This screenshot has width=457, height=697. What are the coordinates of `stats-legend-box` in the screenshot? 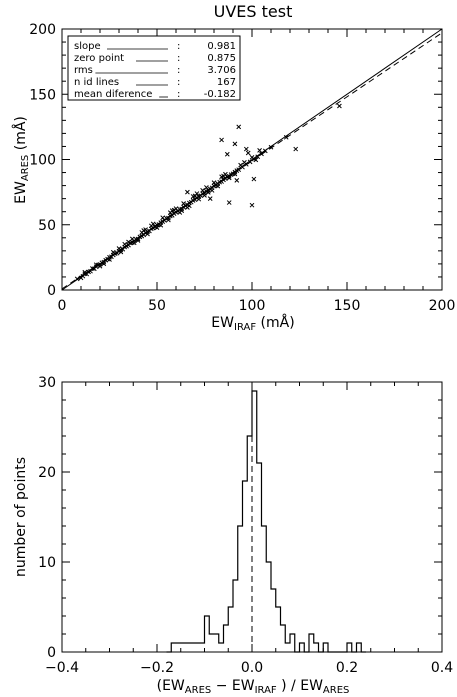 It's located at (154, 68).